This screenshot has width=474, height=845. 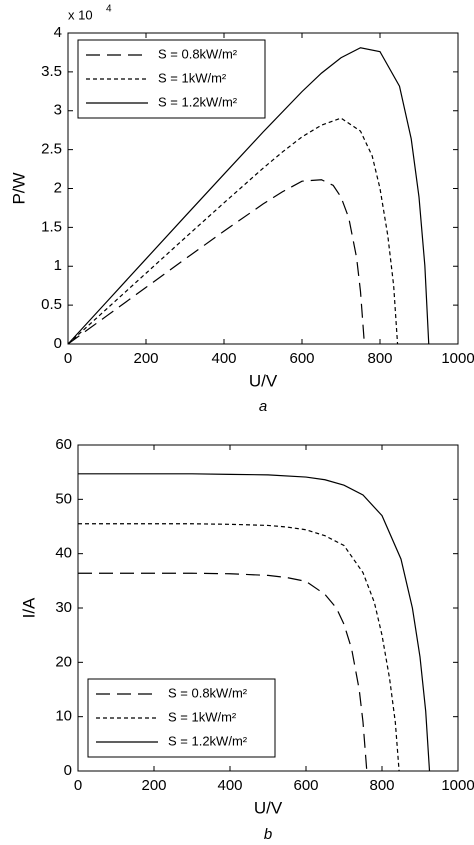 I want to click on y-tick-label: 3, so click(x=58, y=110).